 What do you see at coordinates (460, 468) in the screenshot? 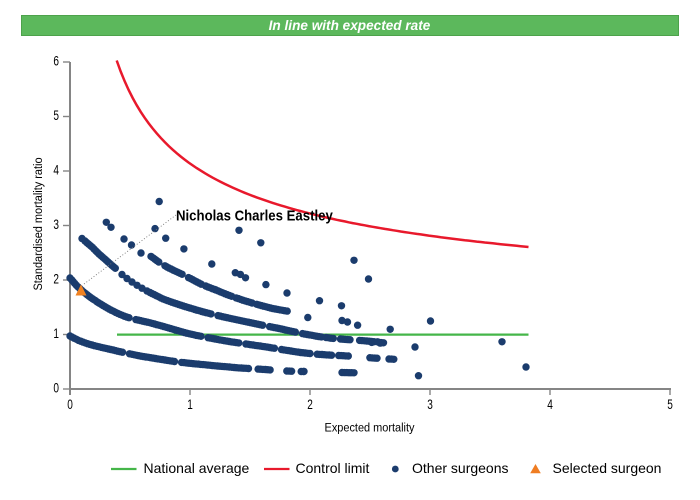
I see `svg-text: Other surgeons` at bounding box center [460, 468].